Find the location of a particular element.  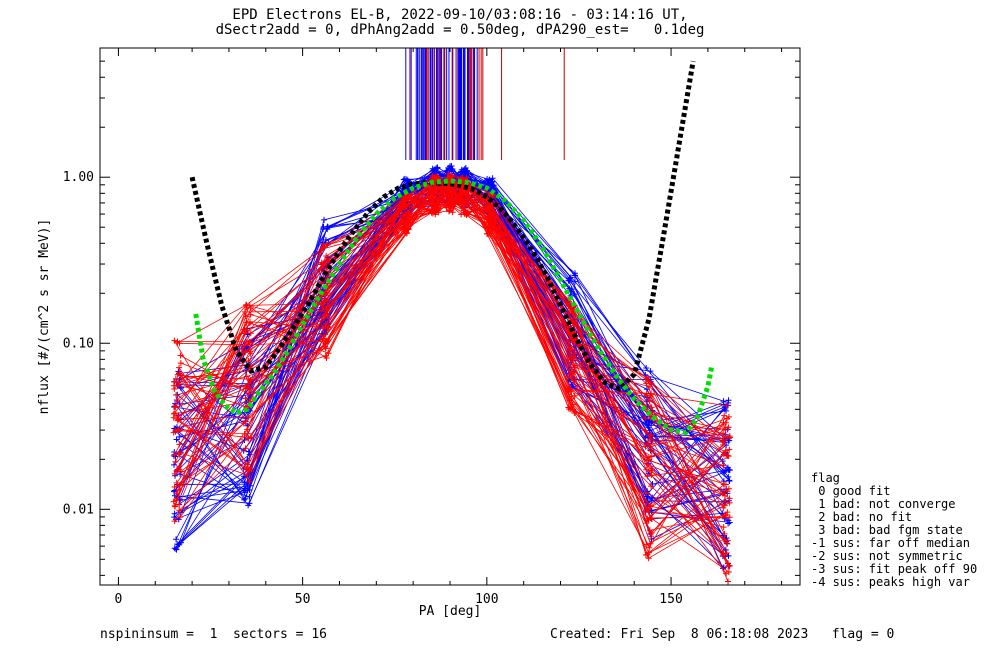

legend-title: flag is located at coordinates (825, 478).